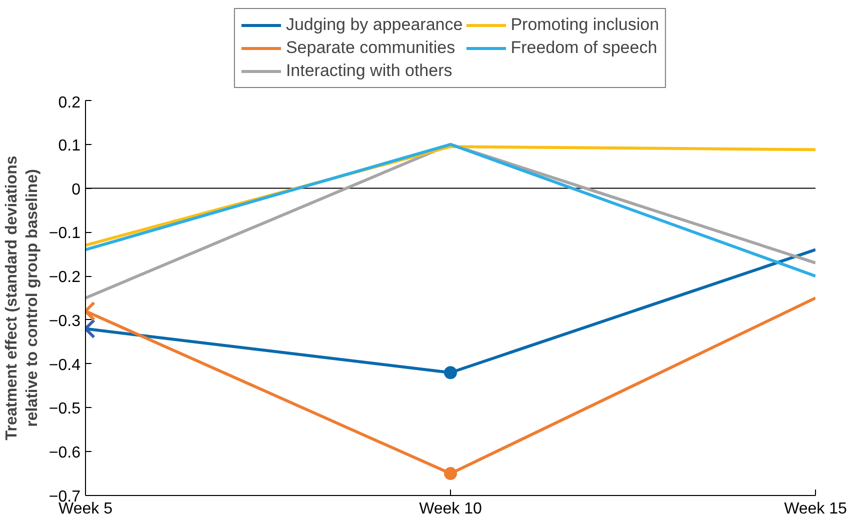 This screenshot has height=532, width=860. What do you see at coordinates (22, 298) in the screenshot?
I see `y-axis-title: Treatment effect (standard deviations relative to control group baseline)` at bounding box center [22, 298].